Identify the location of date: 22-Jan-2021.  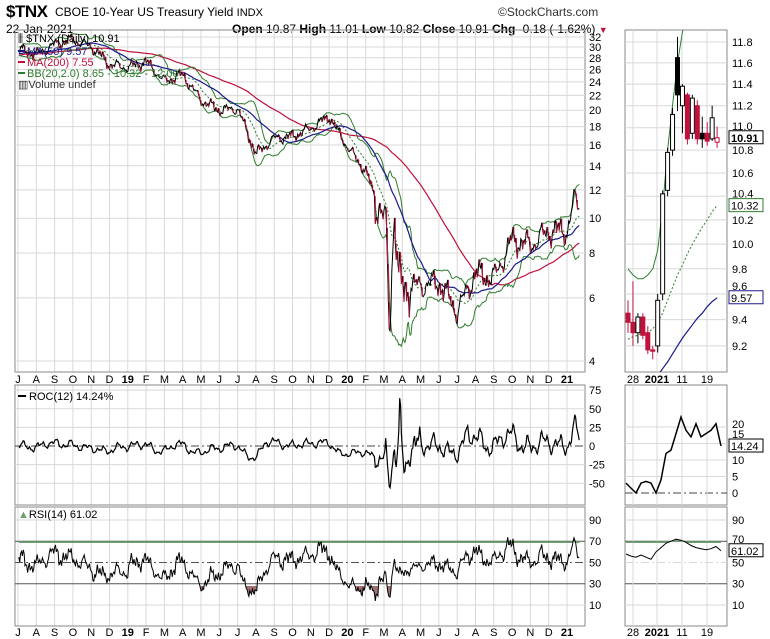
(40, 29).